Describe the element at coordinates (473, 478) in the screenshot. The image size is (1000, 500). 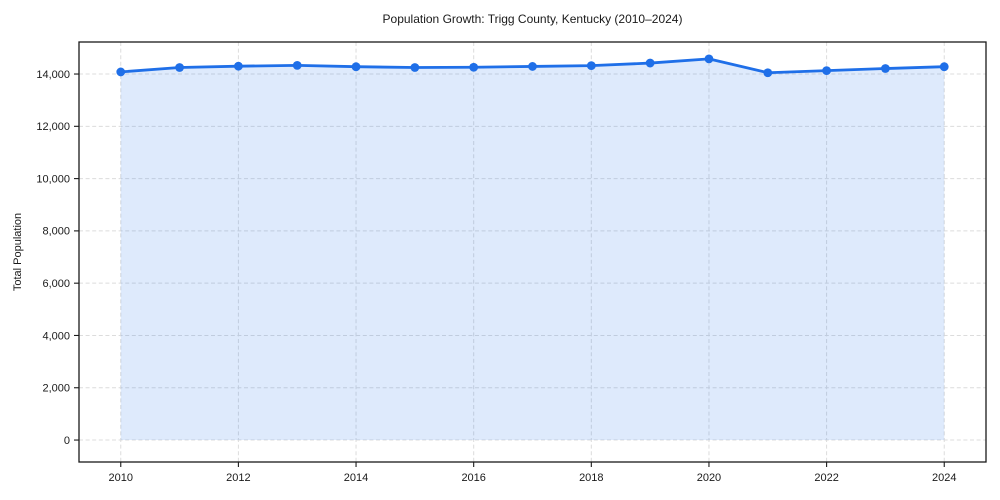
I see `x-tick-label: 2016` at that location.